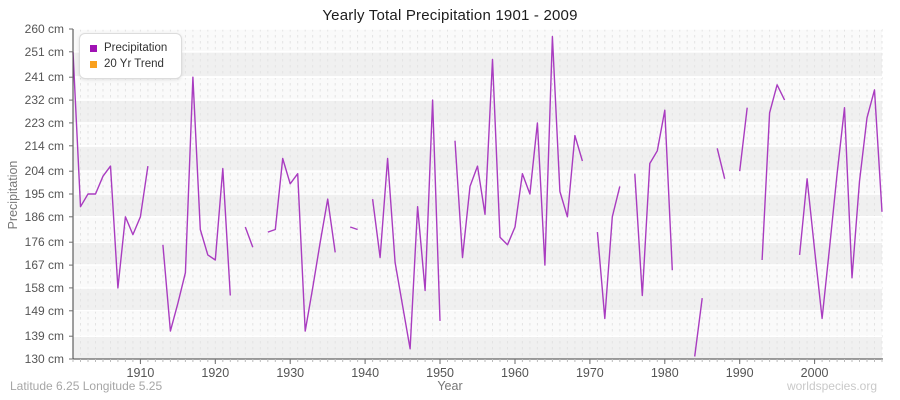 This screenshot has height=400, width=900. I want to click on y-tick-label: 251 cm, so click(44, 51).